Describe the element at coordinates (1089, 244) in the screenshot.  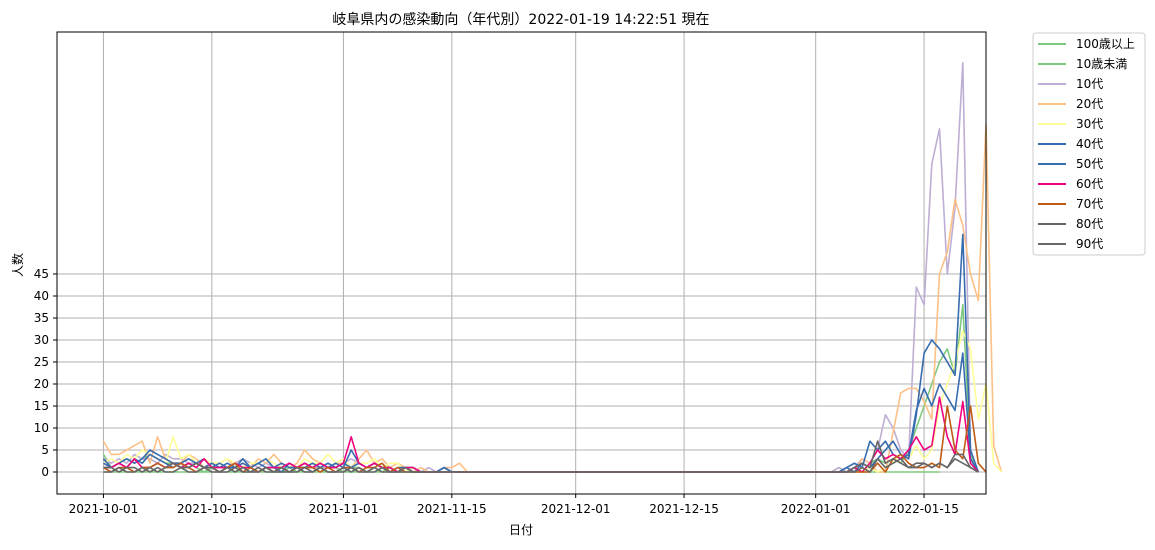
I see `legend-label: 90代` at that location.